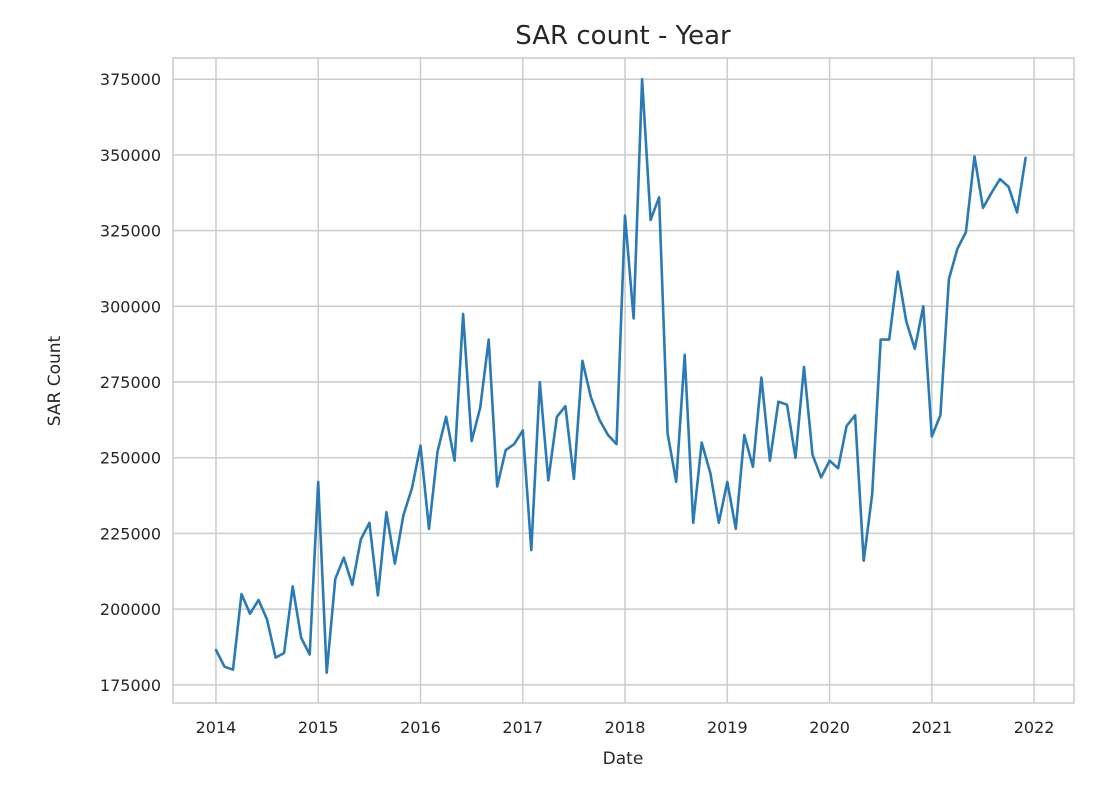  Describe the element at coordinates (829, 727) in the screenshot. I see `x-tick-label: 2020` at that location.